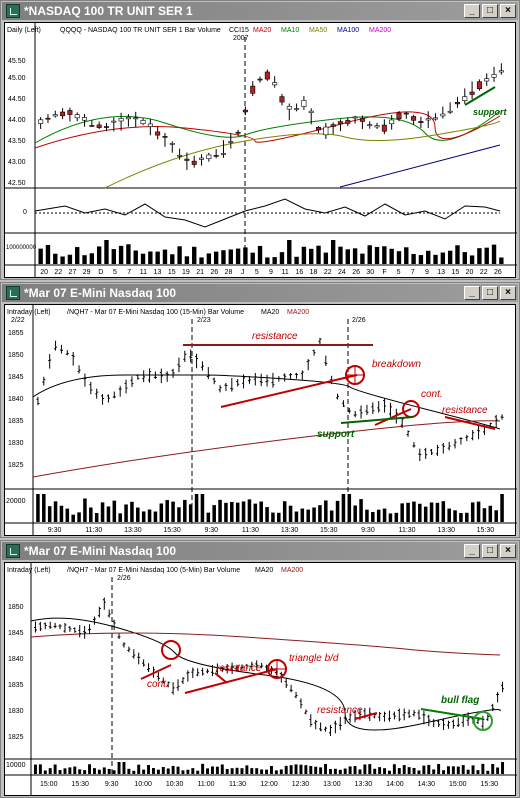 The height and width of the screenshot is (798, 520). I want to click on bull-flag-label: bull flag, so click(460, 700).